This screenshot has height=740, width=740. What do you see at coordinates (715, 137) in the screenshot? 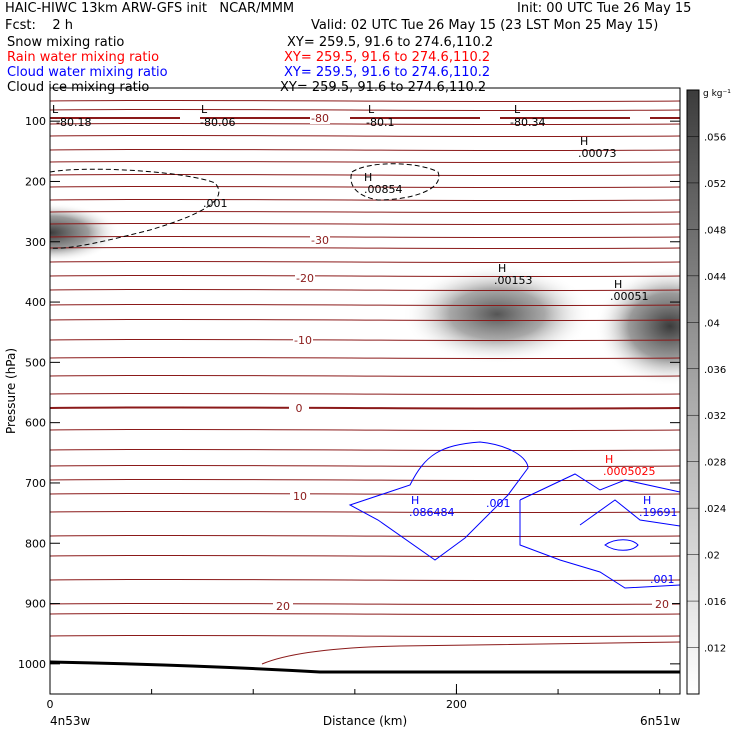
I see `colorbar-tick-label: .056` at bounding box center [715, 137].